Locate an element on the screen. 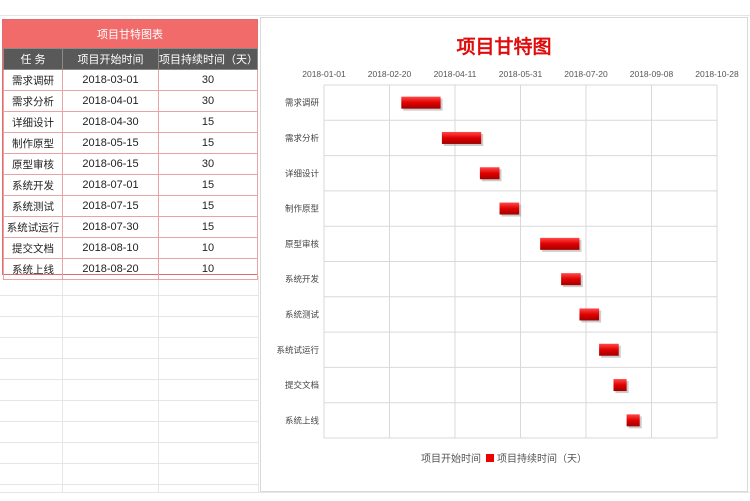 This screenshot has height=501, width=750. table-title: 项目甘特图表 is located at coordinates (130, 34).